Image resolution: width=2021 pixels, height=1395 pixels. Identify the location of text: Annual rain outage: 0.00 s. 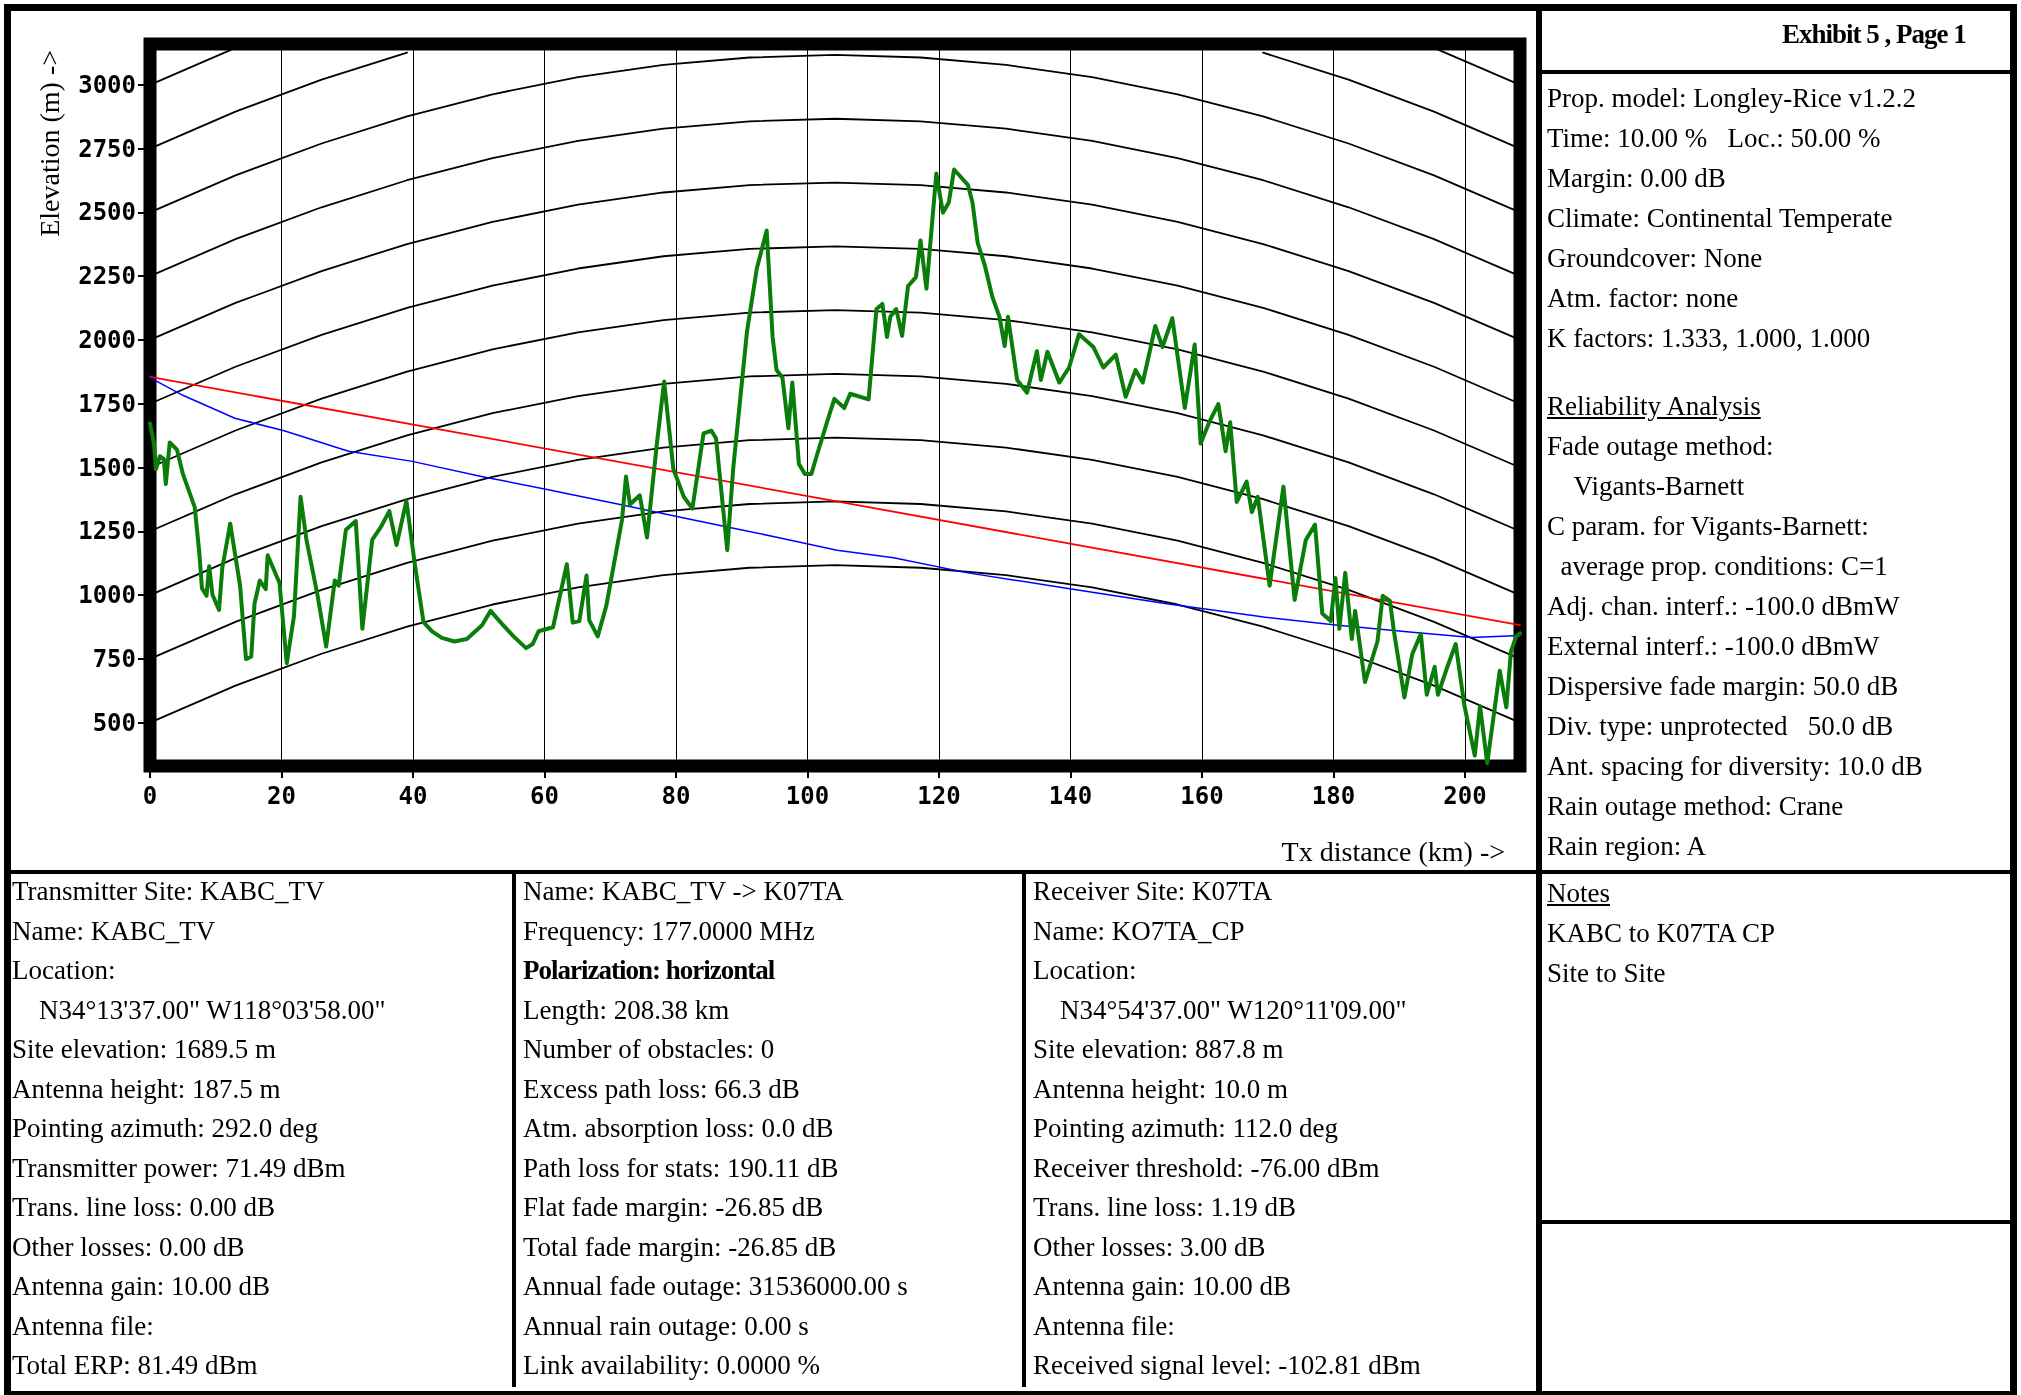
(666, 1326).